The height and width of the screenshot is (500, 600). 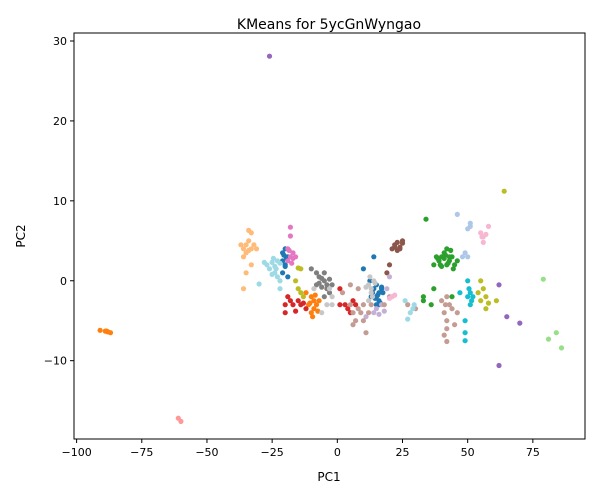 What do you see at coordinates (141, 452) in the screenshot?
I see `x-tick-label: −75` at bounding box center [141, 452].